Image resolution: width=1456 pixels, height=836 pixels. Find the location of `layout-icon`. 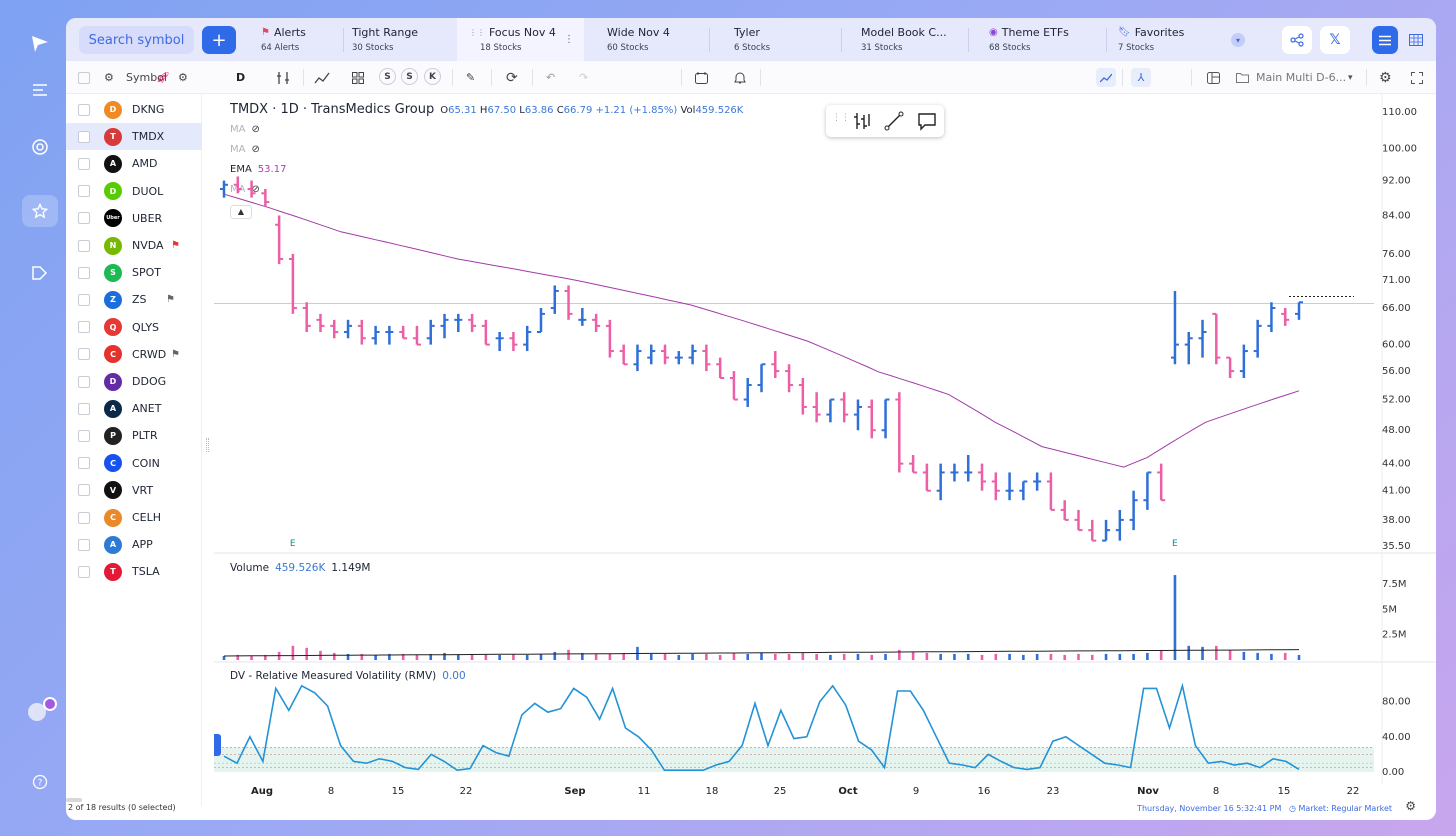

layout-icon is located at coordinates (1213, 77).